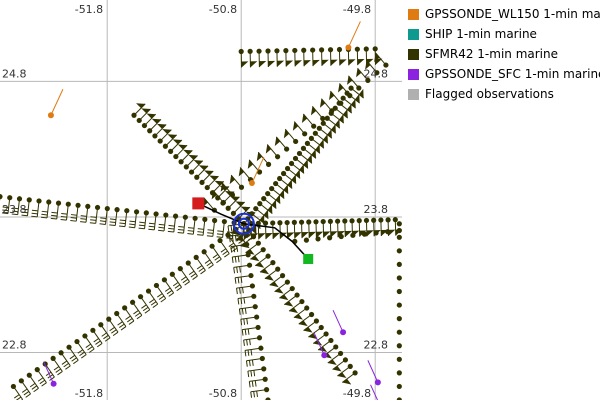 This screenshot has height=400, width=600. Describe the element at coordinates (489, 94) in the screenshot. I see `legend-label-flagged: Flagged observations` at that location.